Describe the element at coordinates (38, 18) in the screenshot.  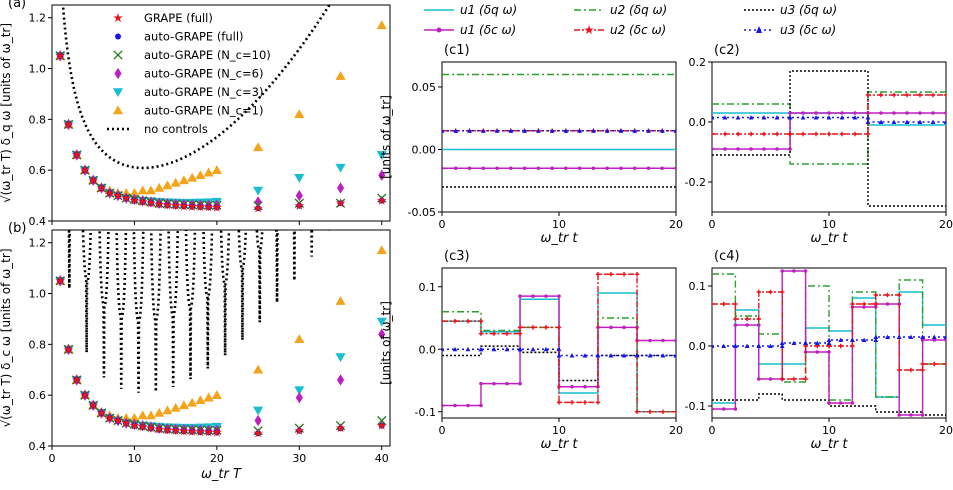
I see `y-tick-label: 1.2` at that location.